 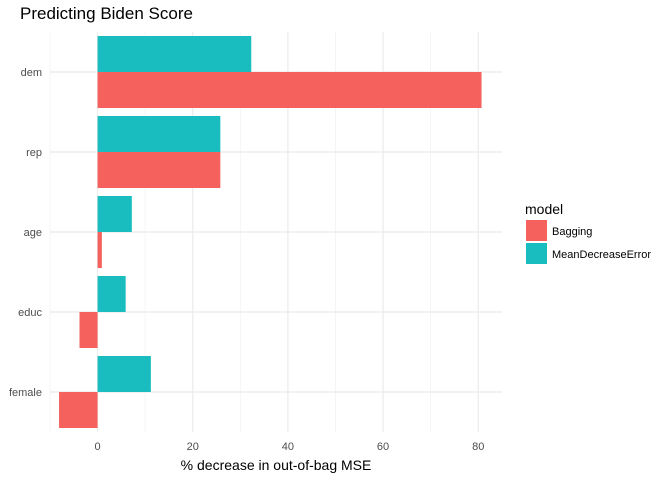 What do you see at coordinates (111, 294) in the screenshot?
I see `bar-MeanDecreaseError-educ` at bounding box center [111, 294].